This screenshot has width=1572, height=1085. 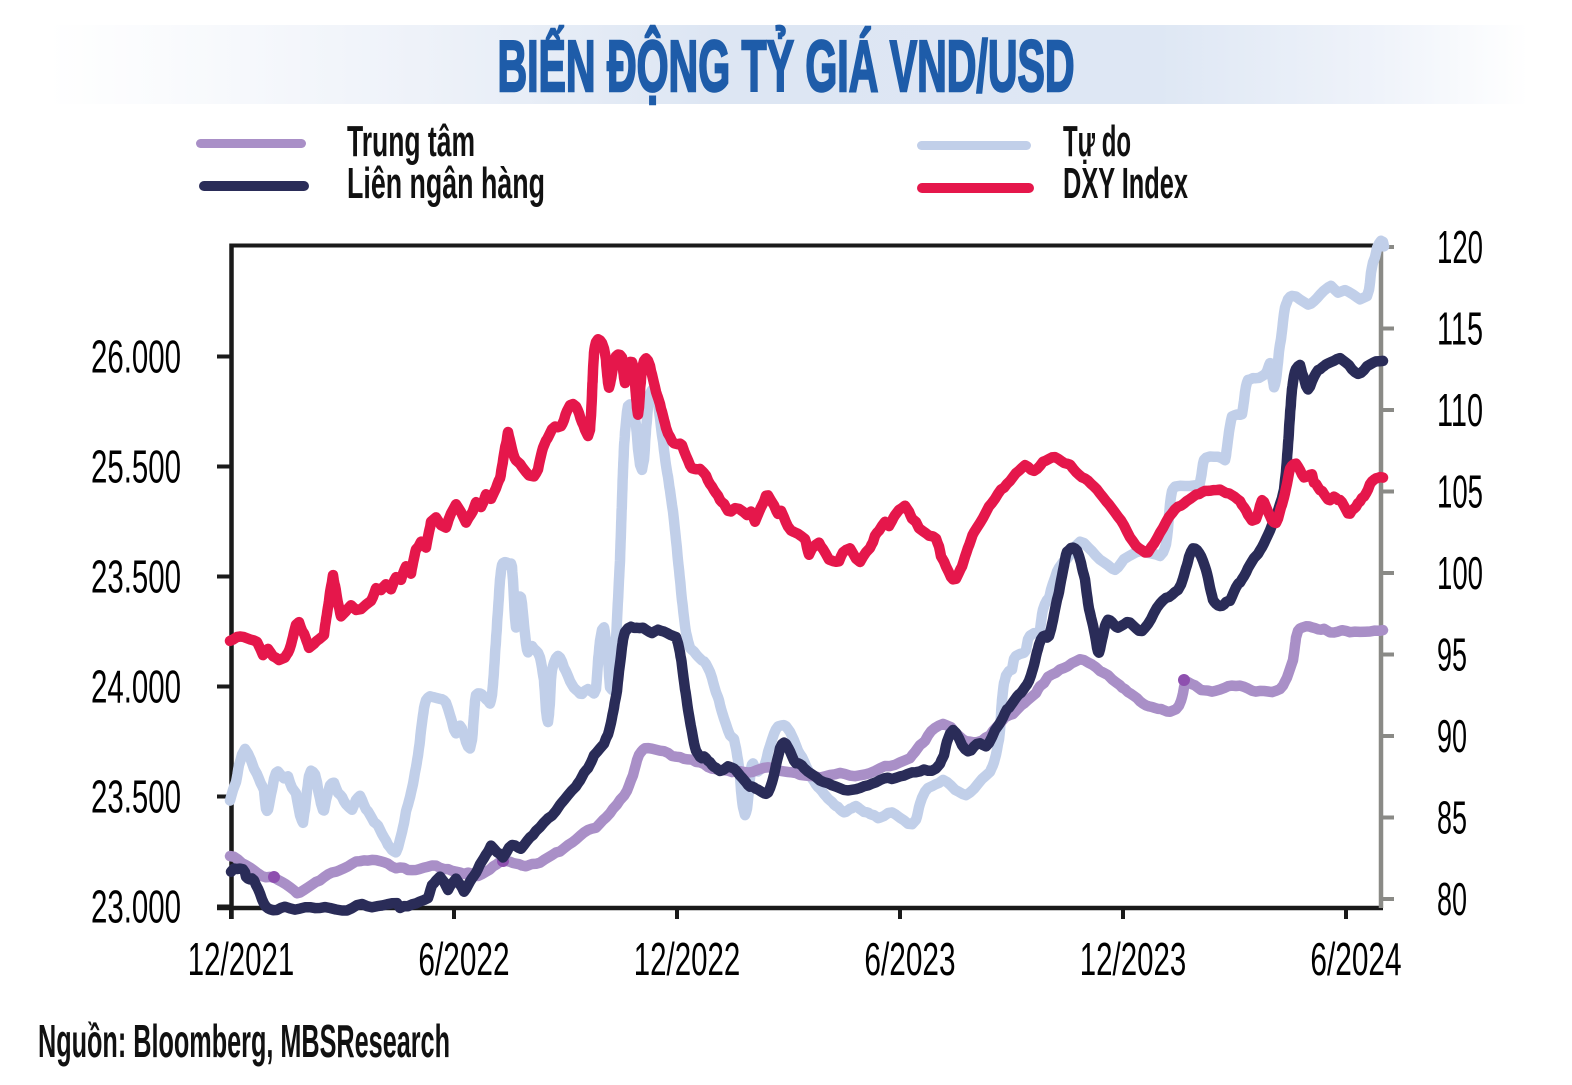 What do you see at coordinates (1097, 141) in the screenshot?
I see `svg-text: Tự do` at bounding box center [1097, 141].